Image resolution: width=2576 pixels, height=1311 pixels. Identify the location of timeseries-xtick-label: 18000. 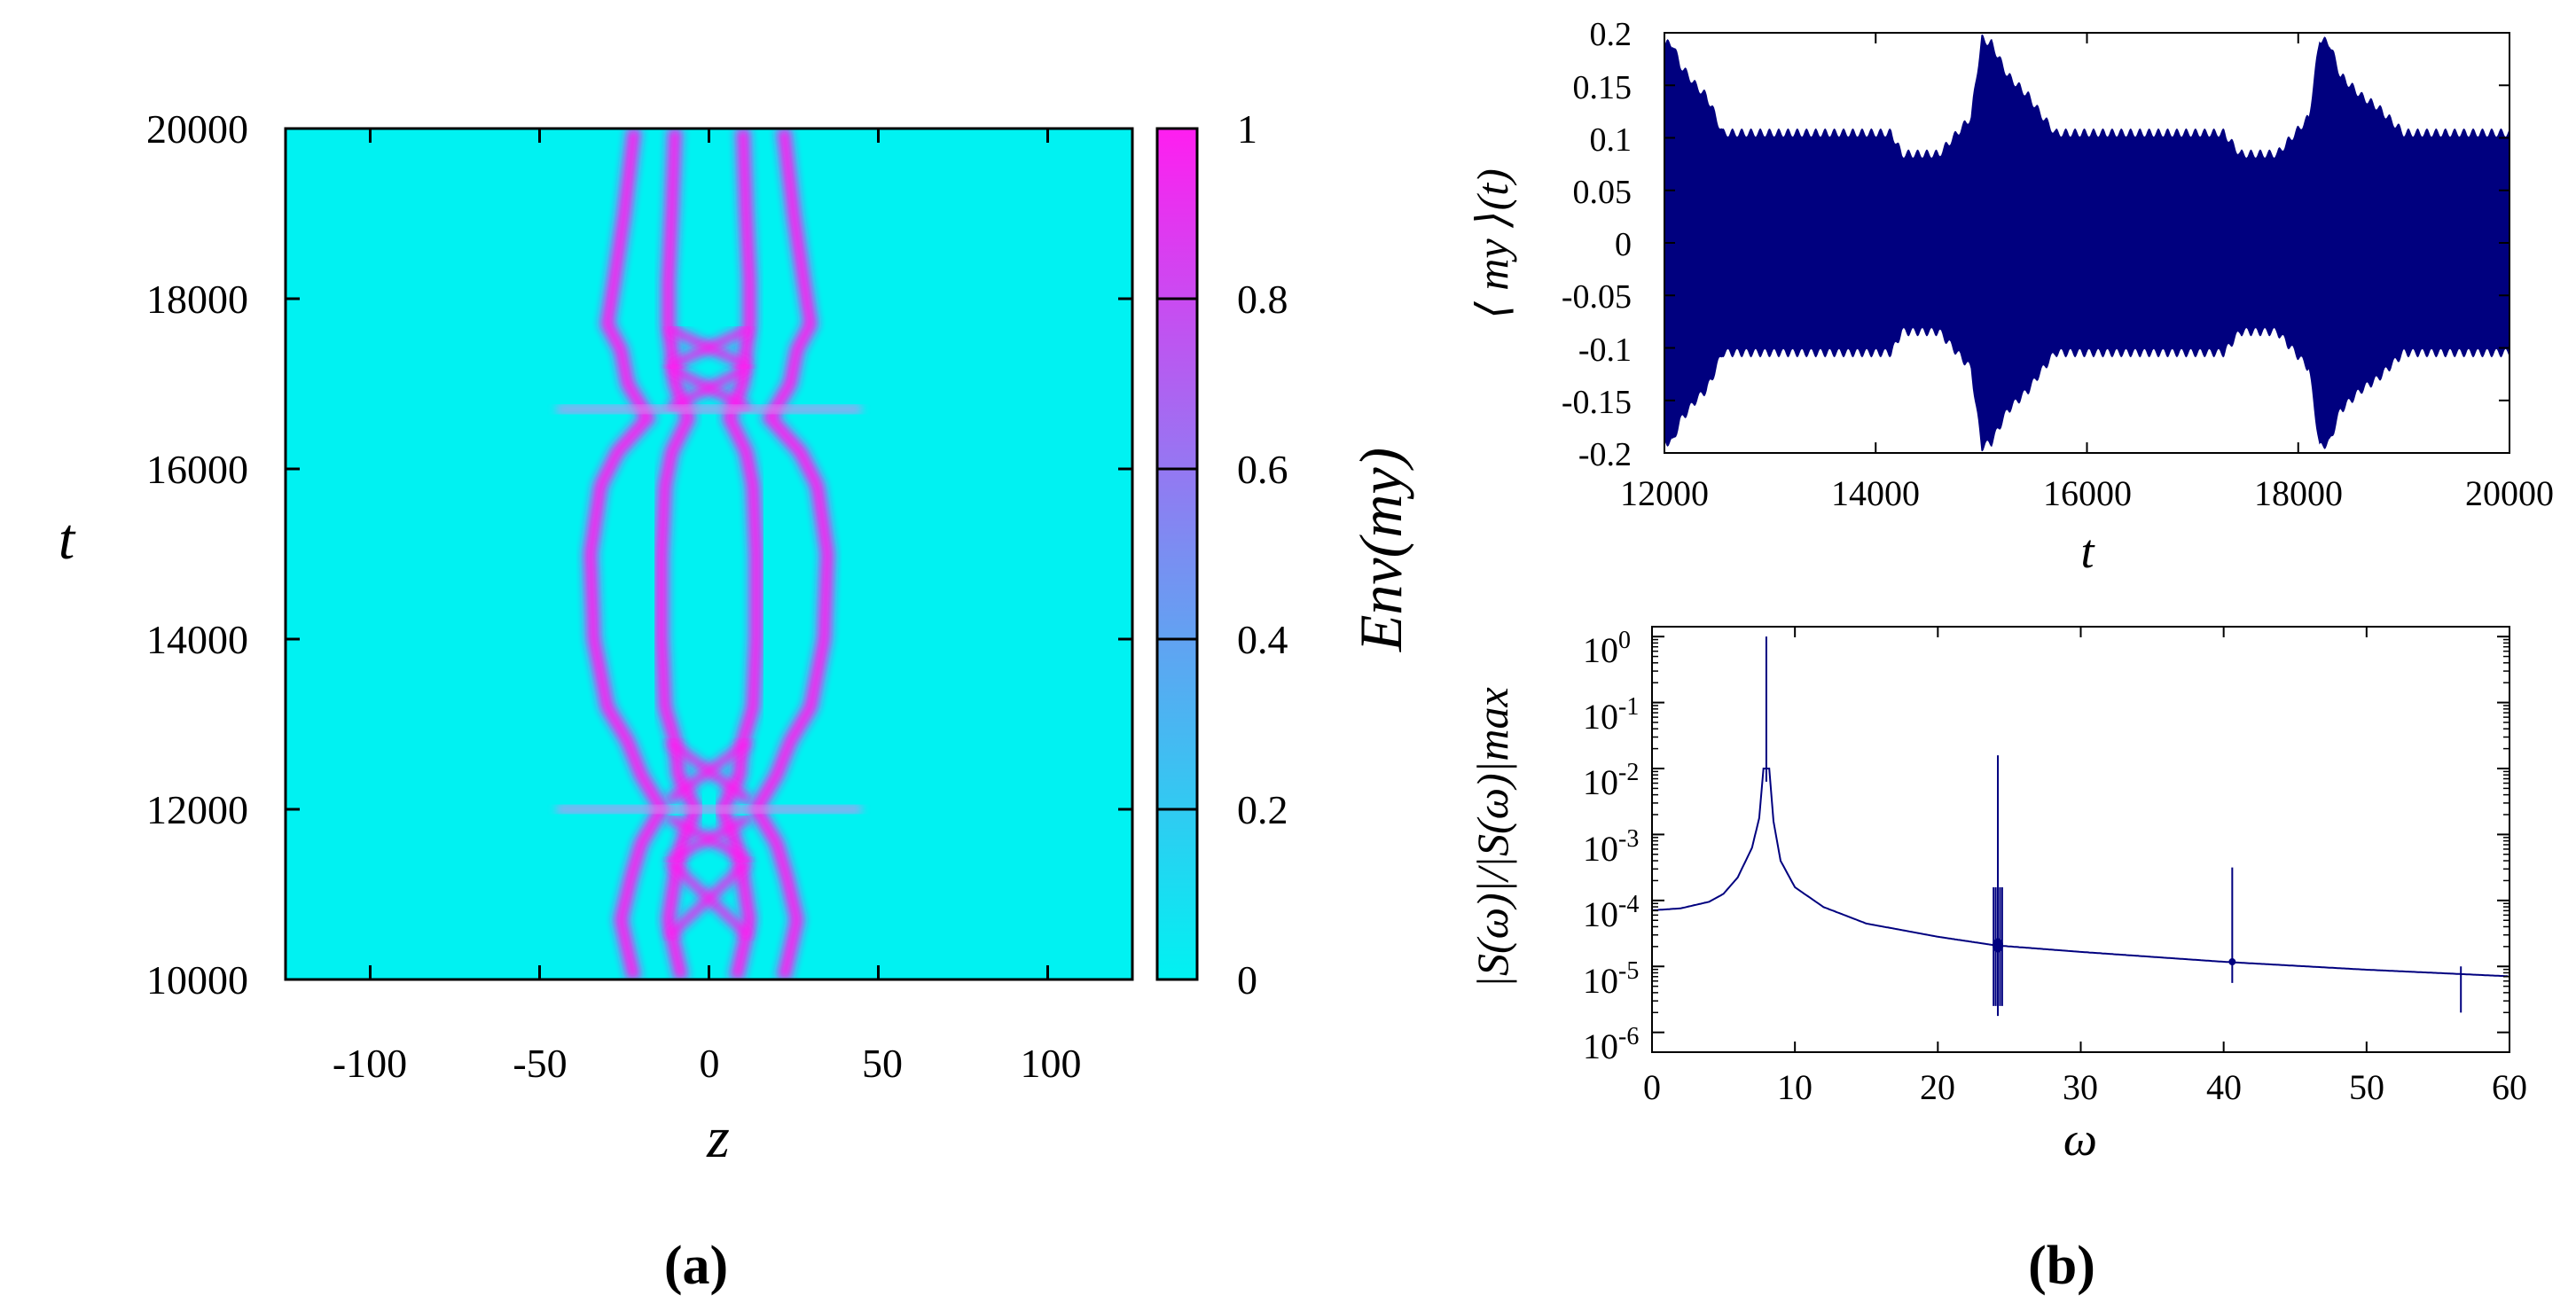
(2298, 493).